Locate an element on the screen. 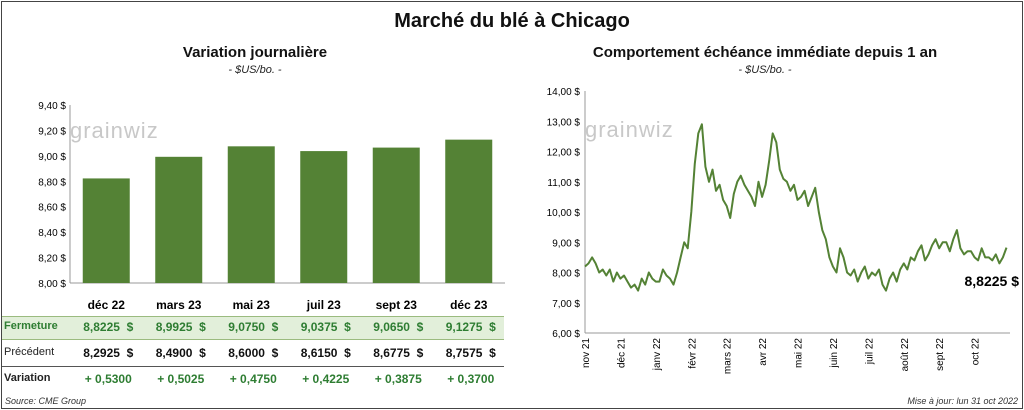 The height and width of the screenshot is (410, 1024). bar-y-tick-label: 8,00 $ is located at coordinates (52, 284).